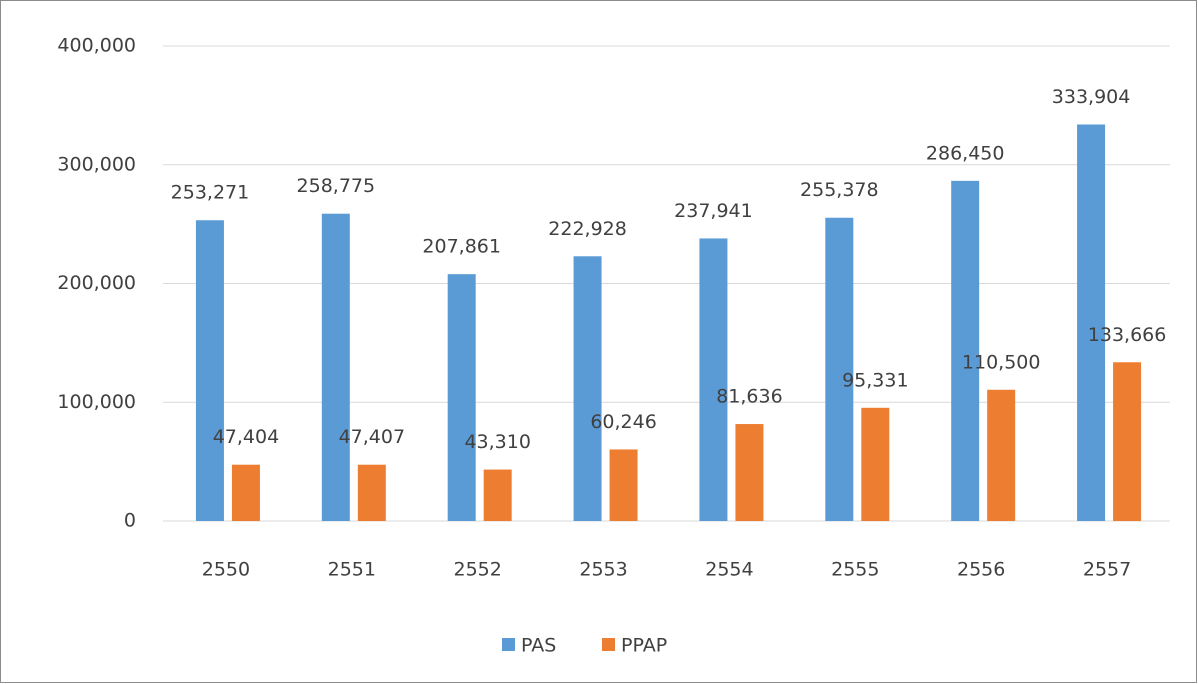  What do you see at coordinates (210, 193) in the screenshot?
I see `data-label: 253,271` at bounding box center [210, 193].